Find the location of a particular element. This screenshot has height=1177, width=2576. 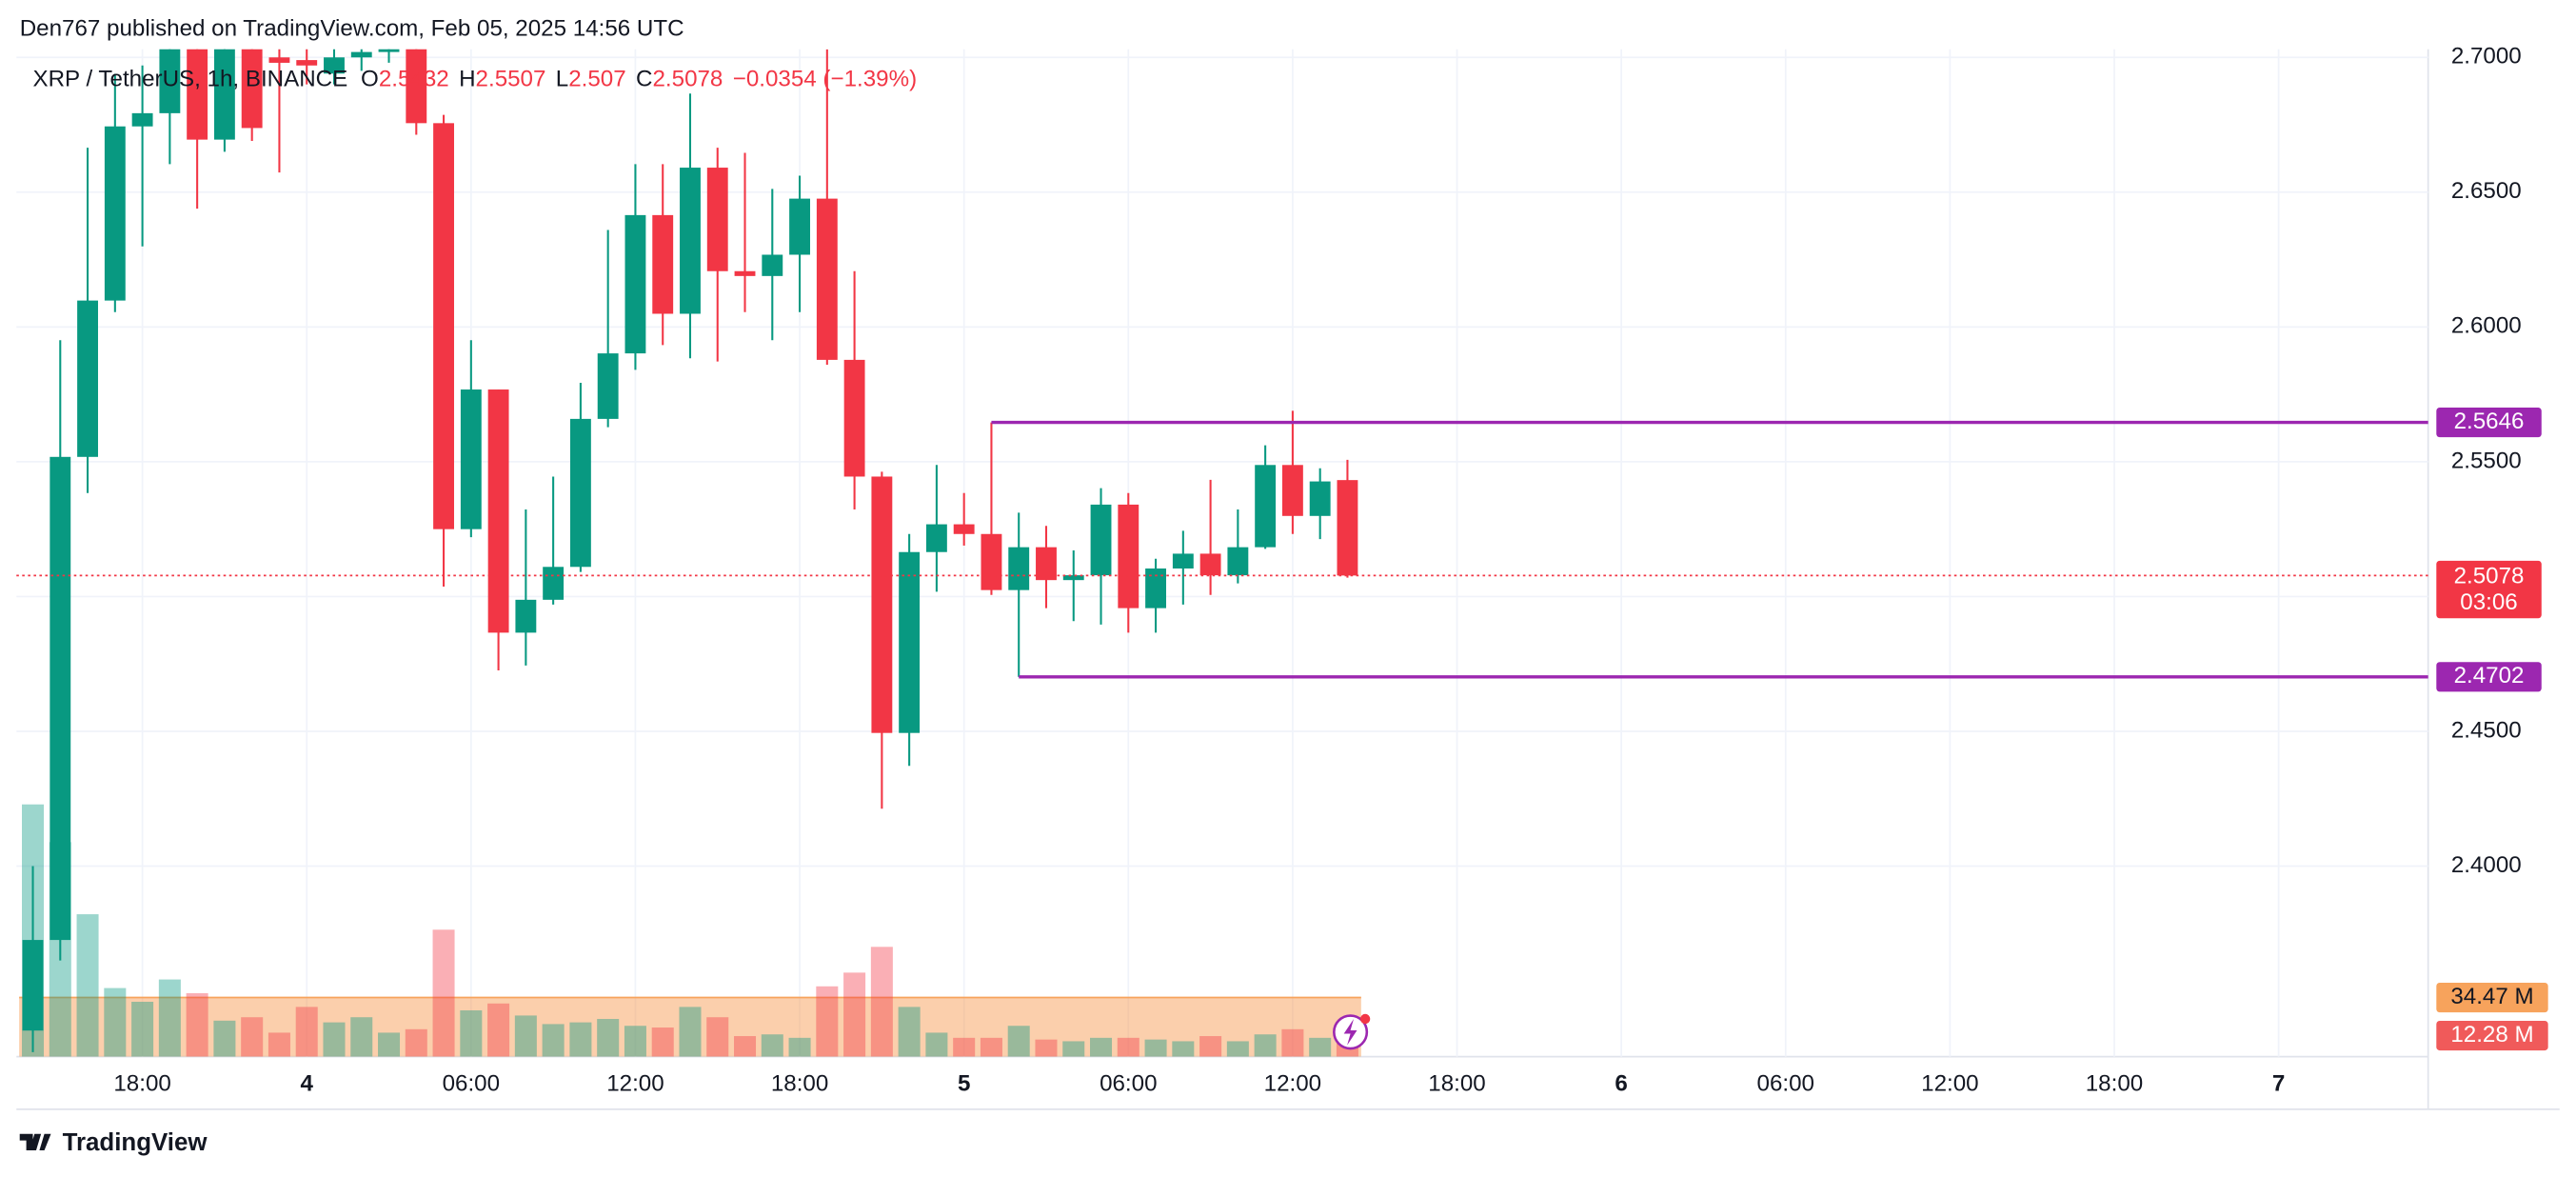

volume-ma-tag is located at coordinates (2492, 998).